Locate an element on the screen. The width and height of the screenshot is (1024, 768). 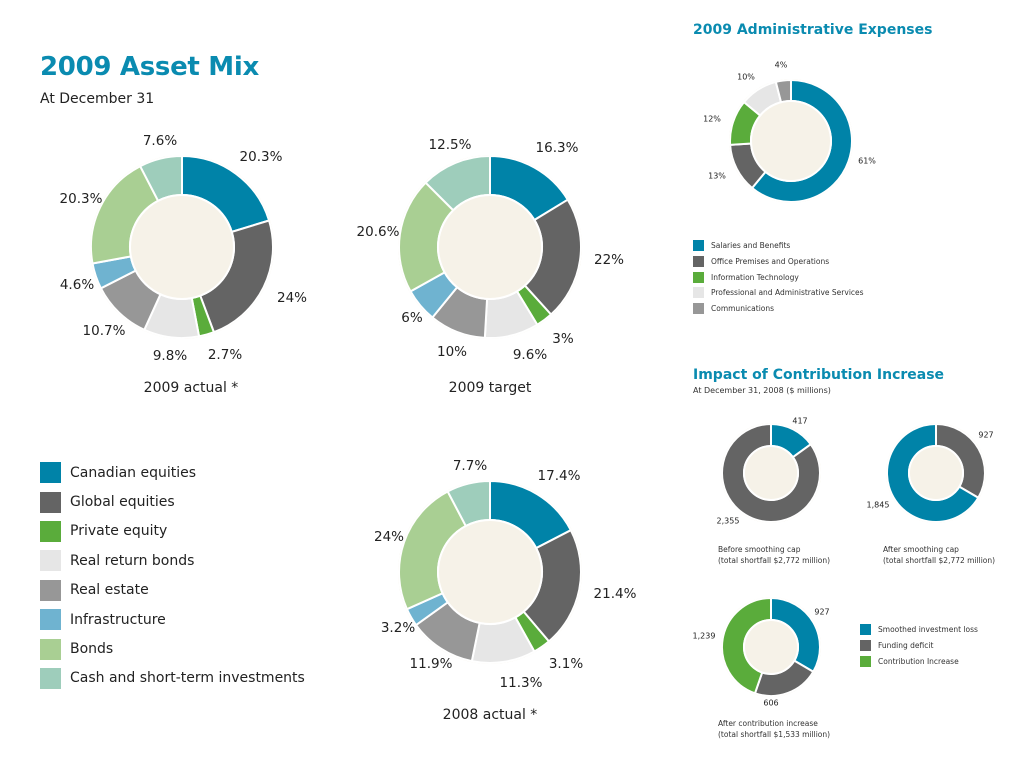
data-label: 417 is located at coordinates (799, 421).